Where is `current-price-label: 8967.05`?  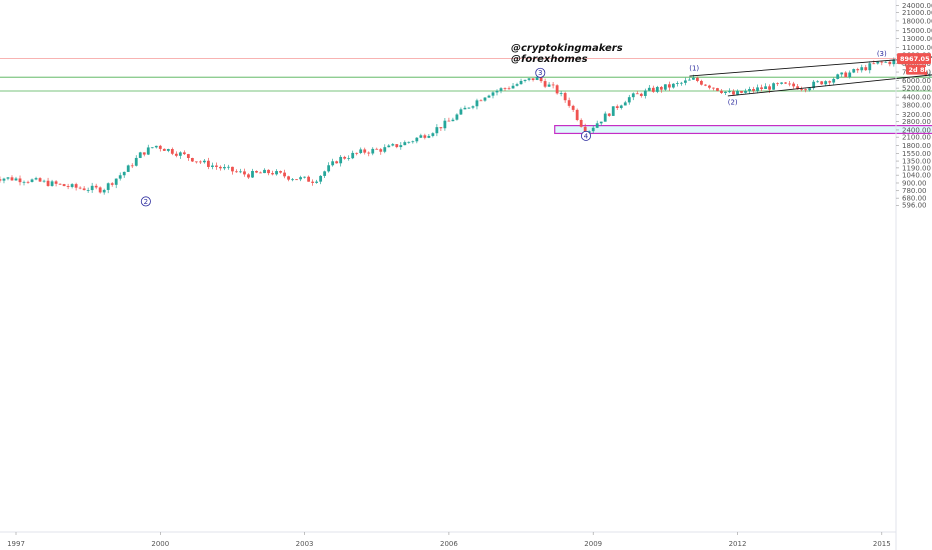
current-price-label: 8967.05 is located at coordinates (915, 59).